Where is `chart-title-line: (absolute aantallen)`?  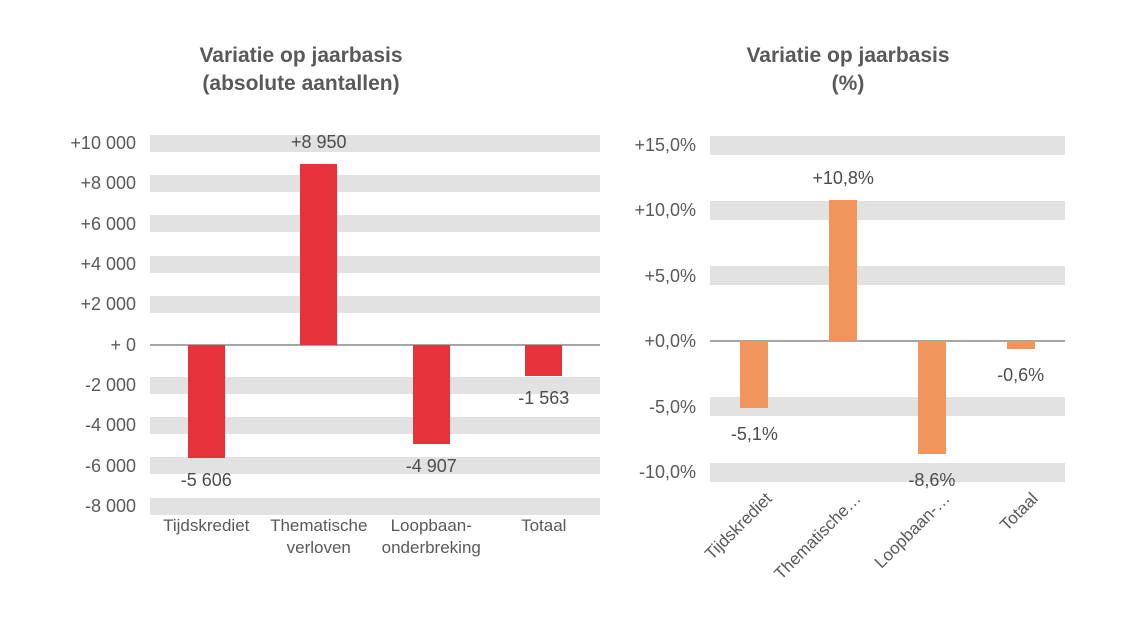
chart-title-line: (absolute aantallen) is located at coordinates (301, 83).